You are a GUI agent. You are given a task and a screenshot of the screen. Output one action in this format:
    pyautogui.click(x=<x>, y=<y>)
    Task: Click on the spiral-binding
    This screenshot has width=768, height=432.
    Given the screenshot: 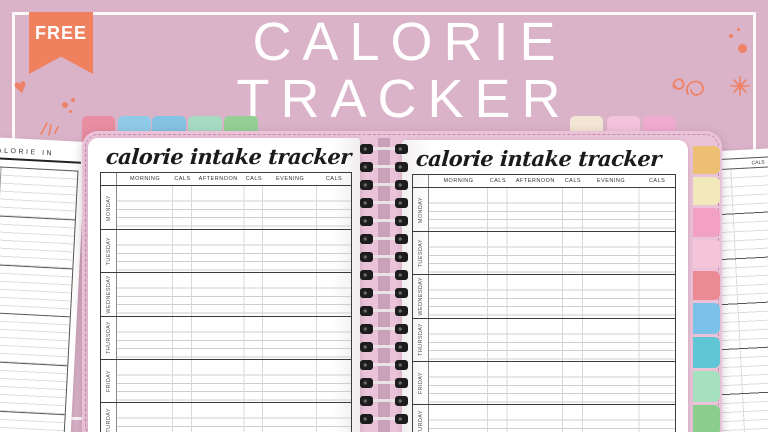 What is the action you would take?
    pyautogui.click(x=384, y=288)
    